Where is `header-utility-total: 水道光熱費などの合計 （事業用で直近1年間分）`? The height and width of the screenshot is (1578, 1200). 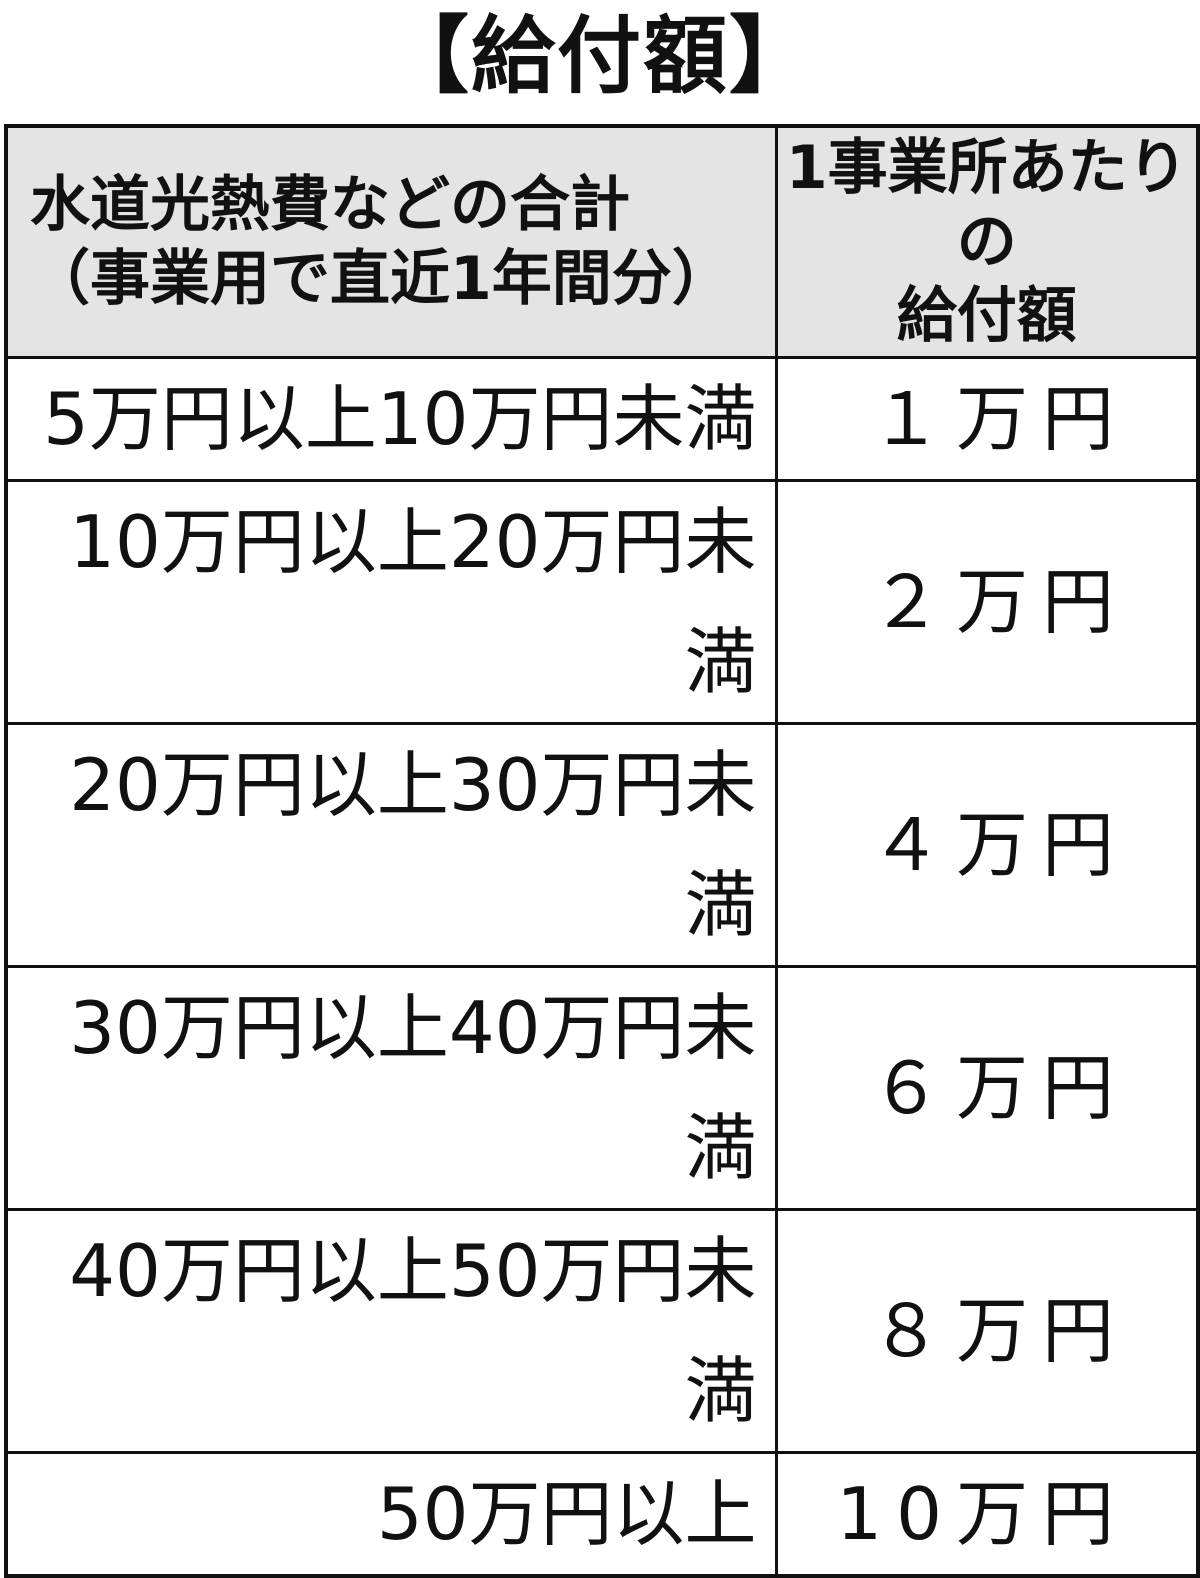 header-utility-total: 水道光熱費などの合計 （事業用で直近1年間分） is located at coordinates (391, 241).